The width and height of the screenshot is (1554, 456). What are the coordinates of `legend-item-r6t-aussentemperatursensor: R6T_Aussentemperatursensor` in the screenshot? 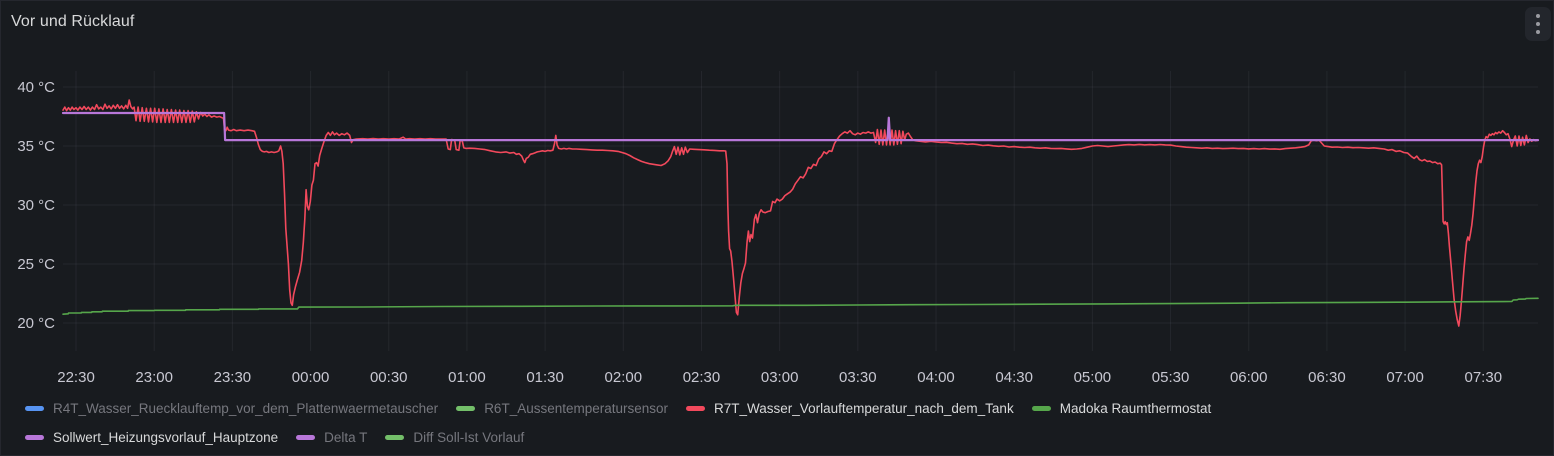 It's located at (562, 408).